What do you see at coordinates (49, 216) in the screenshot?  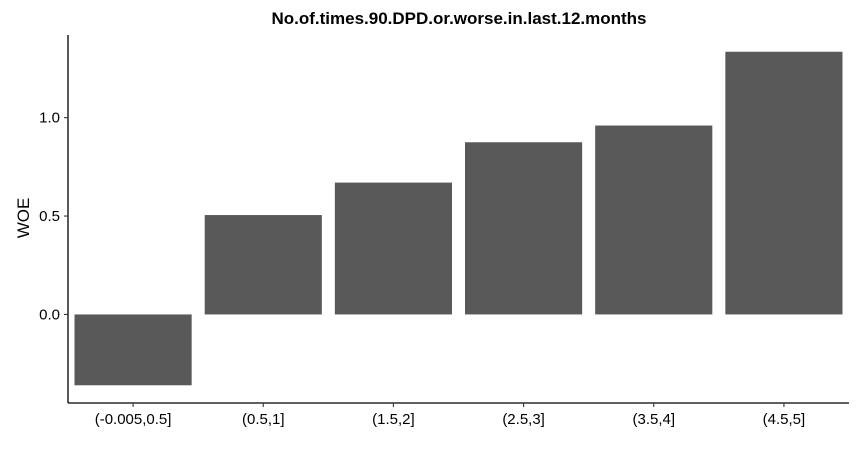 I see `y-tick-label-1: 0.5` at bounding box center [49, 216].